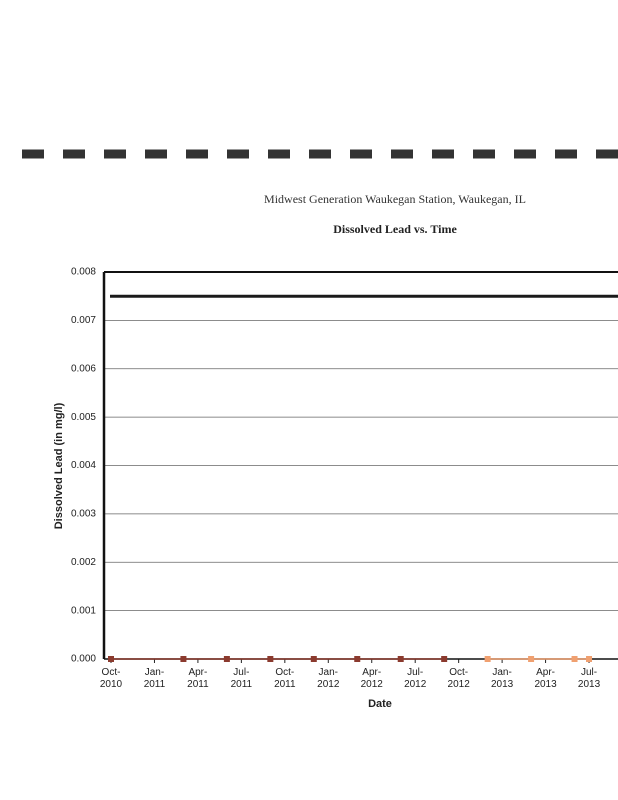 The image size is (618, 800). Describe the element at coordinates (328, 678) in the screenshot. I see `x-tick-label: Jan- 2012` at that location.